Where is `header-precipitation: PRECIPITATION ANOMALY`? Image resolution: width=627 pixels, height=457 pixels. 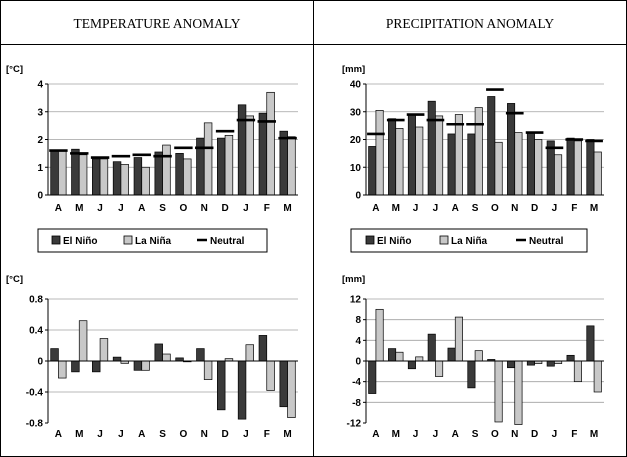 header-precipitation: PRECIPITATION ANOMALY is located at coordinates (470, 23).